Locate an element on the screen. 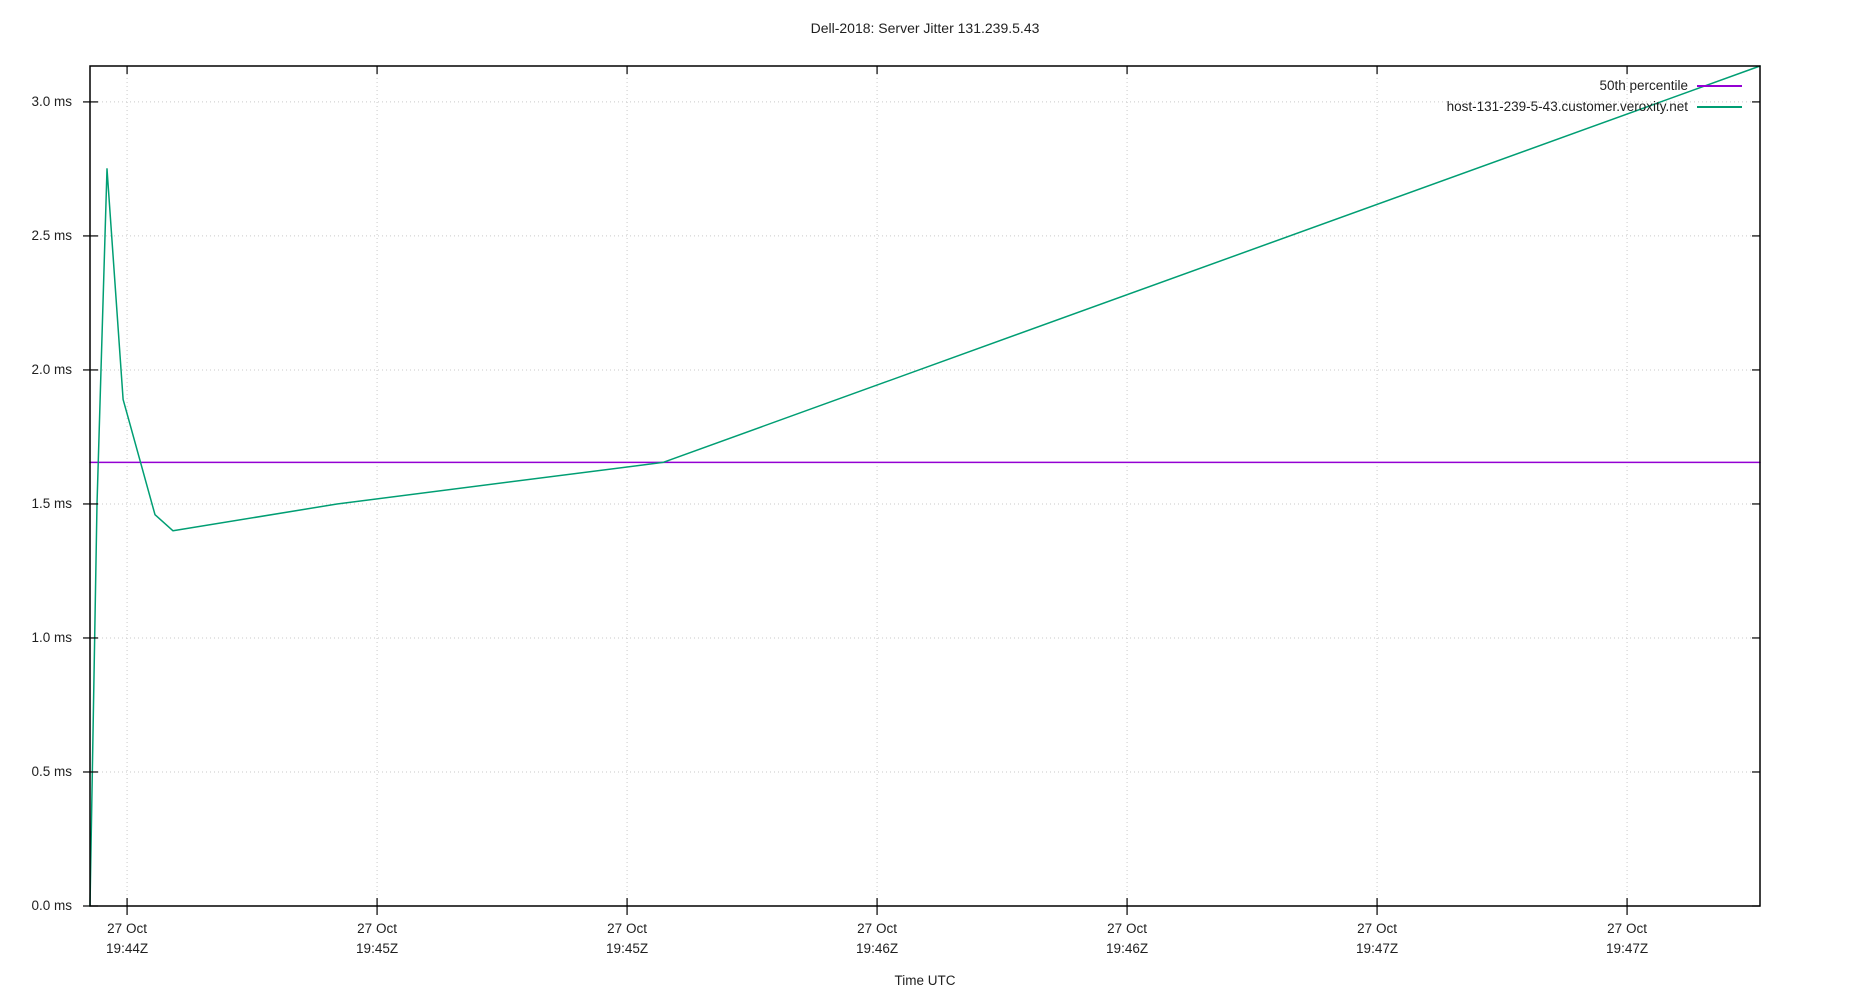 The width and height of the screenshot is (1850, 1000). chart-title: Dell-2018: Server Jitter 131.239.5.43 is located at coordinates (925, 28).